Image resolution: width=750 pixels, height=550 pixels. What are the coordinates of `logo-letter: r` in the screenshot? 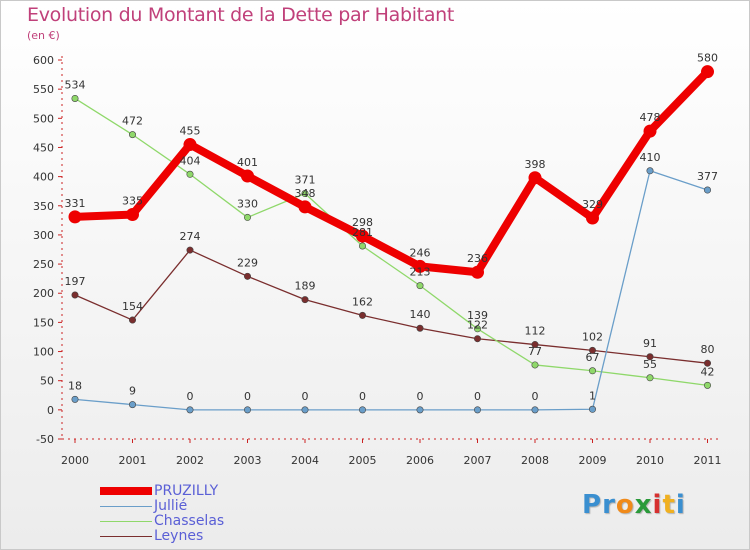 It's located at (609, 505).